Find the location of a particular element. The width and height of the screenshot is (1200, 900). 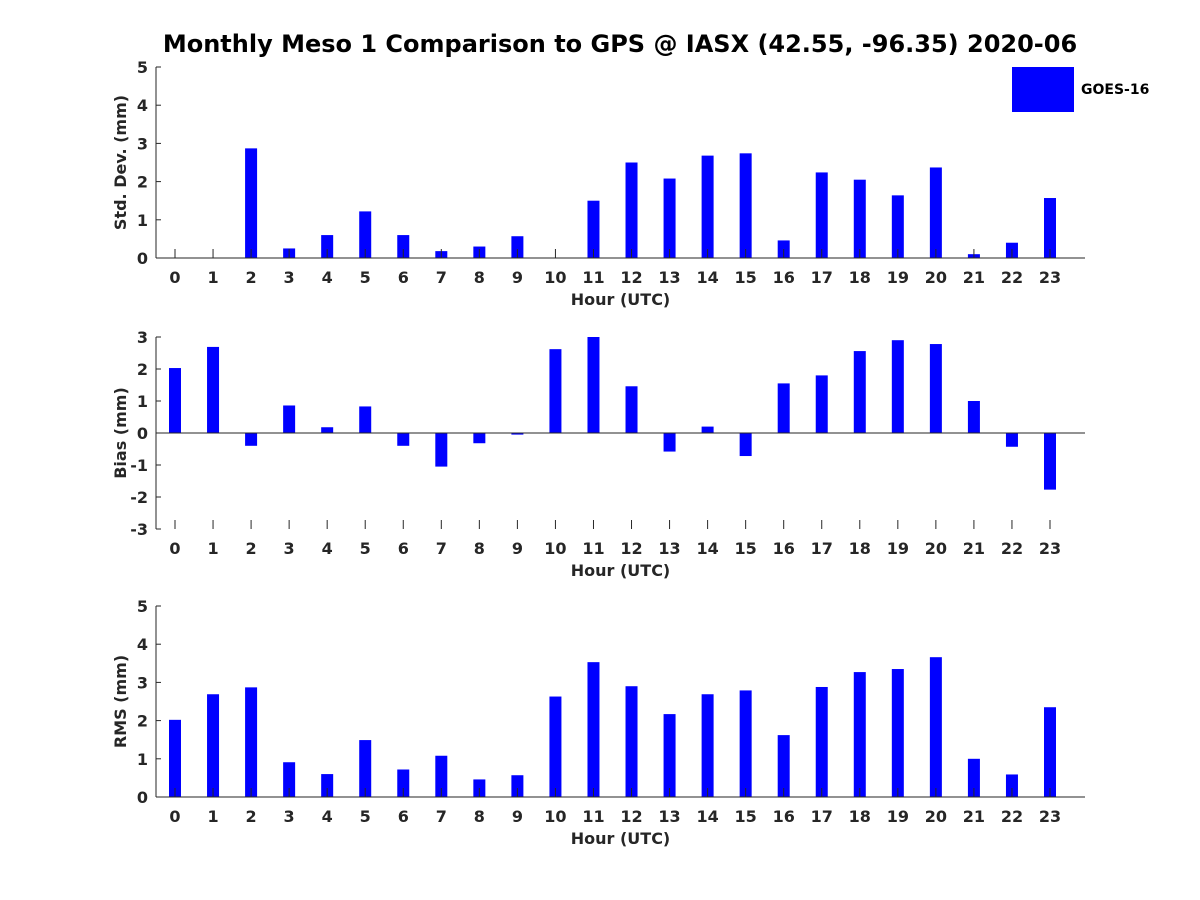

legend: GOES-16 is located at coordinates (1080, 89).